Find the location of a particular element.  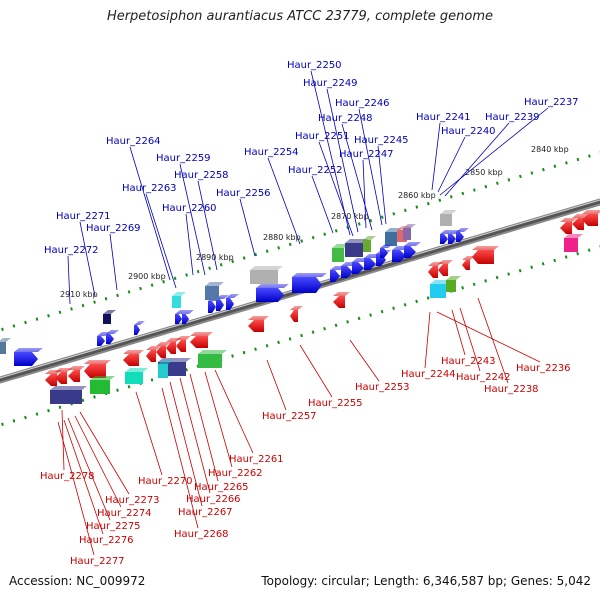

reverse-gene-label: Haur_2273 is located at coordinates (132, 500).